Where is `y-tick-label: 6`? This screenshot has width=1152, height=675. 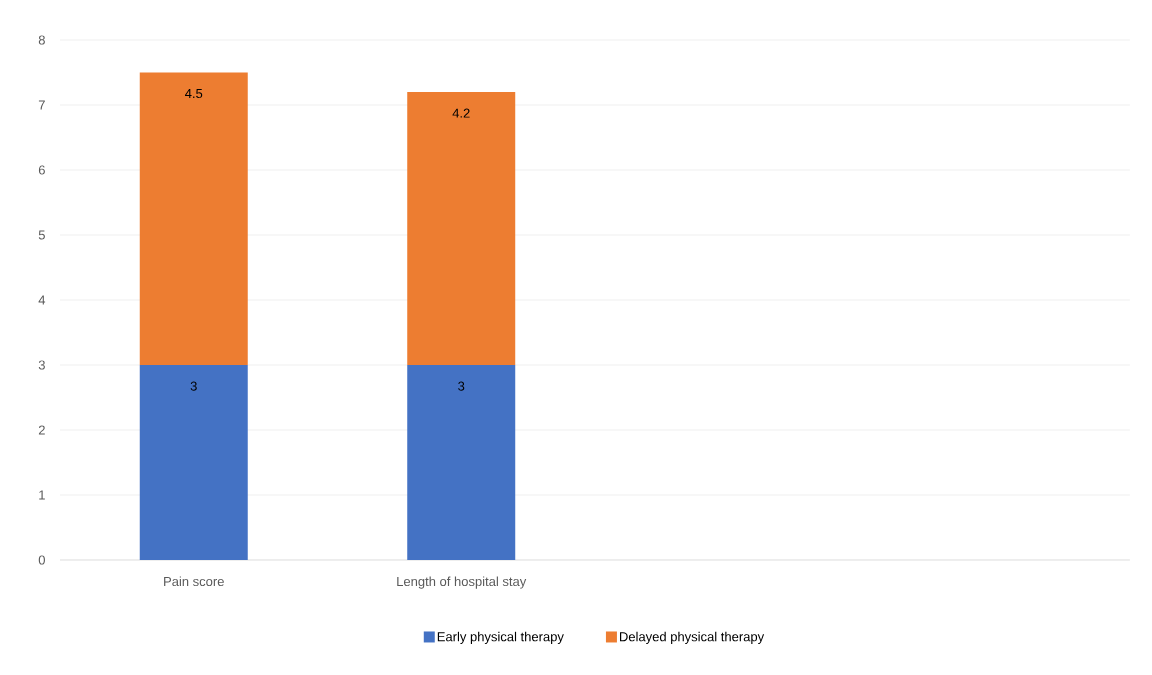
y-tick-label: 6 is located at coordinates (41, 170).